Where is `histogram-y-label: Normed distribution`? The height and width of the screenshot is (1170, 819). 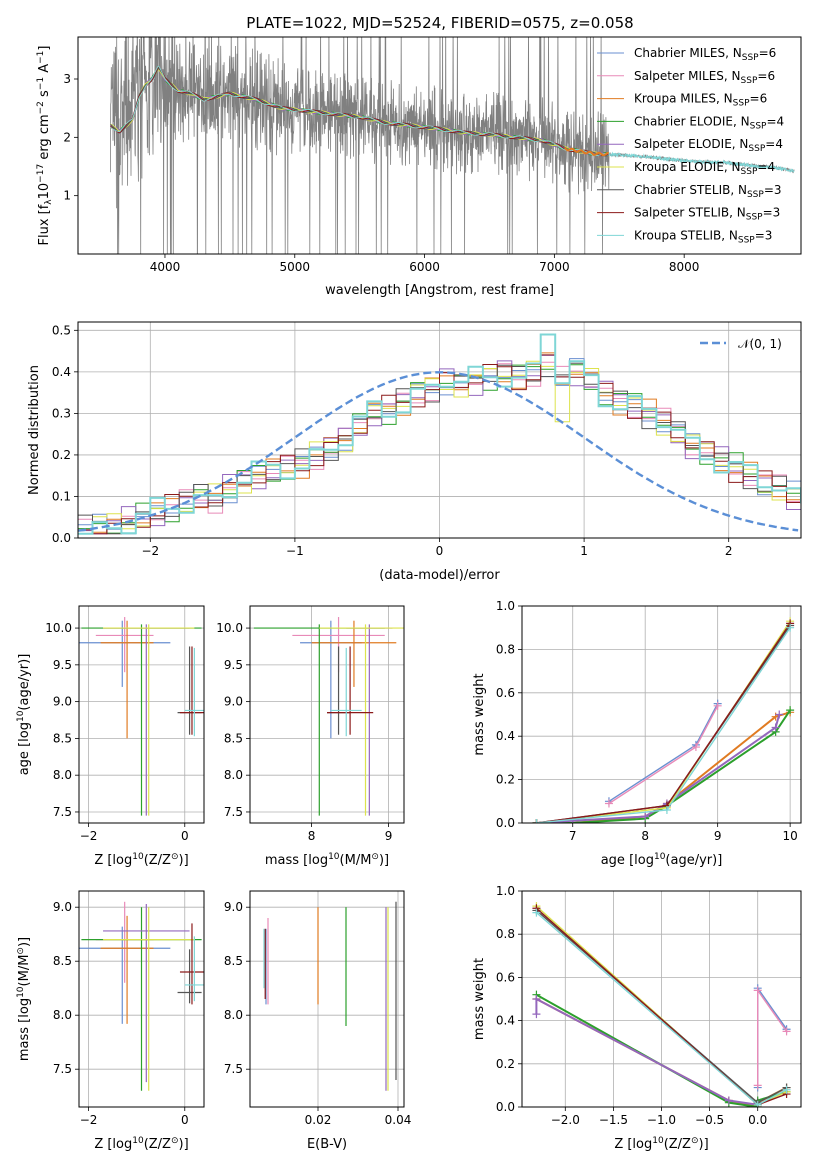 histogram-y-label: Normed distribution is located at coordinates (34, 430).